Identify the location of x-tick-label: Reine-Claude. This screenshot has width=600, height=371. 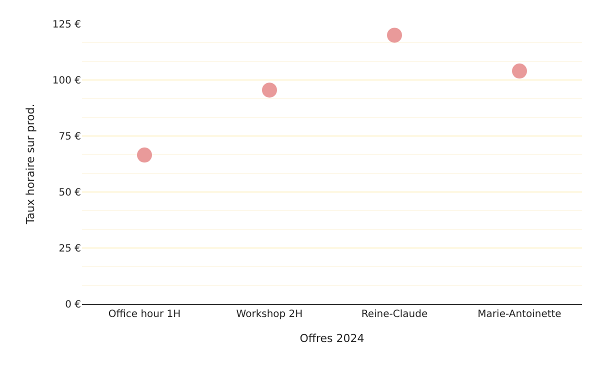
(394, 314).